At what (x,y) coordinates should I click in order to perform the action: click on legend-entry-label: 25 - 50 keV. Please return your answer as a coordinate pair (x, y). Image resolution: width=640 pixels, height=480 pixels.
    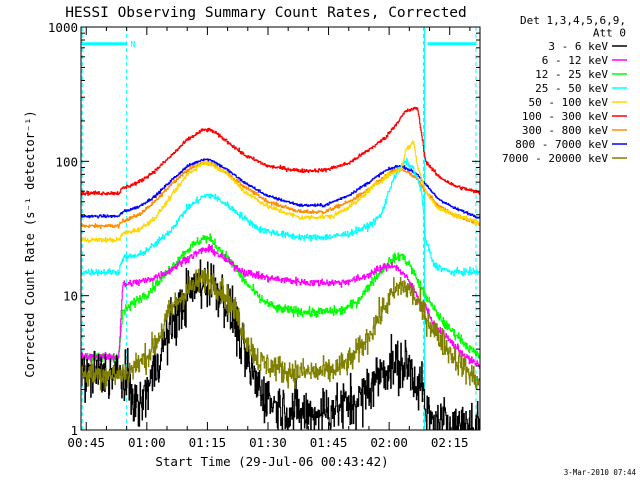
    Looking at the image, I should click on (571, 88).